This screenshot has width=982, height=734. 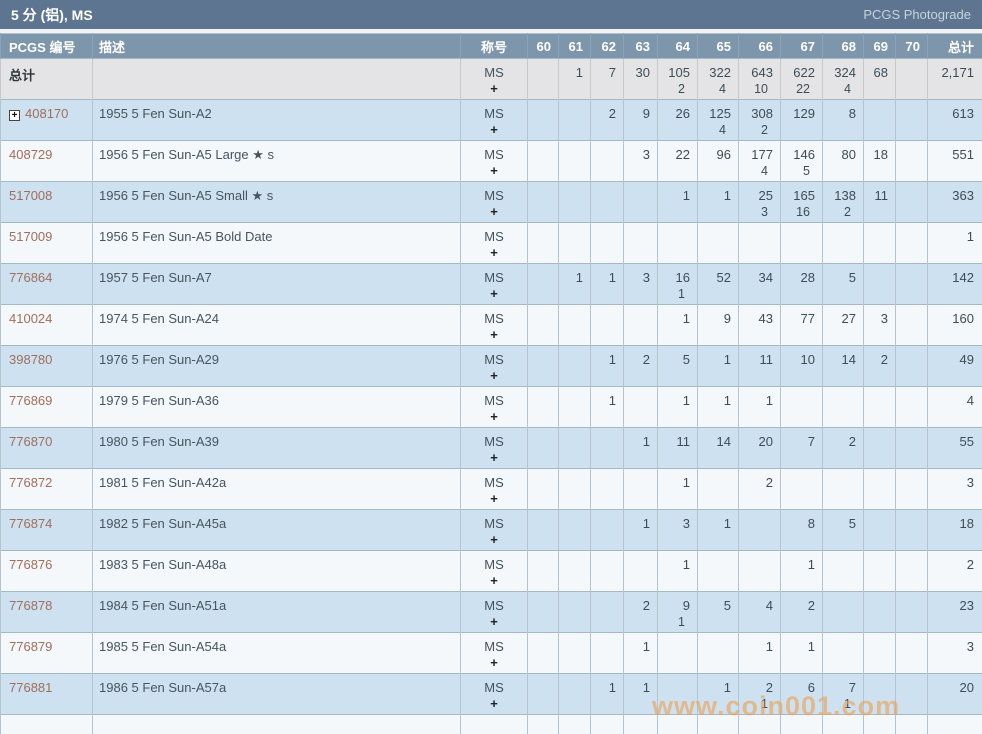 I want to click on grade-count-ms: 9, so click(x=686, y=605).